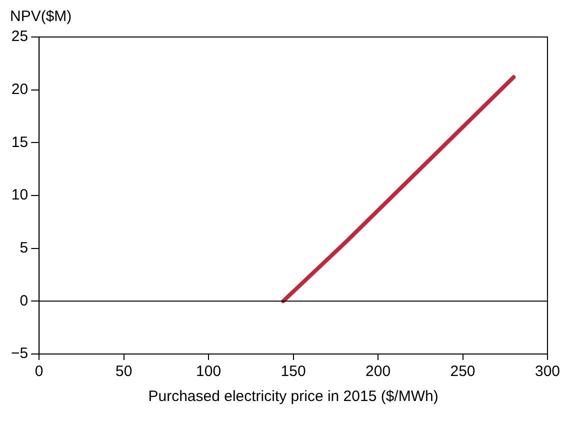 Image resolution: width=571 pixels, height=430 pixels. What do you see at coordinates (39, 371) in the screenshot?
I see `x-tick-label: 0` at bounding box center [39, 371].